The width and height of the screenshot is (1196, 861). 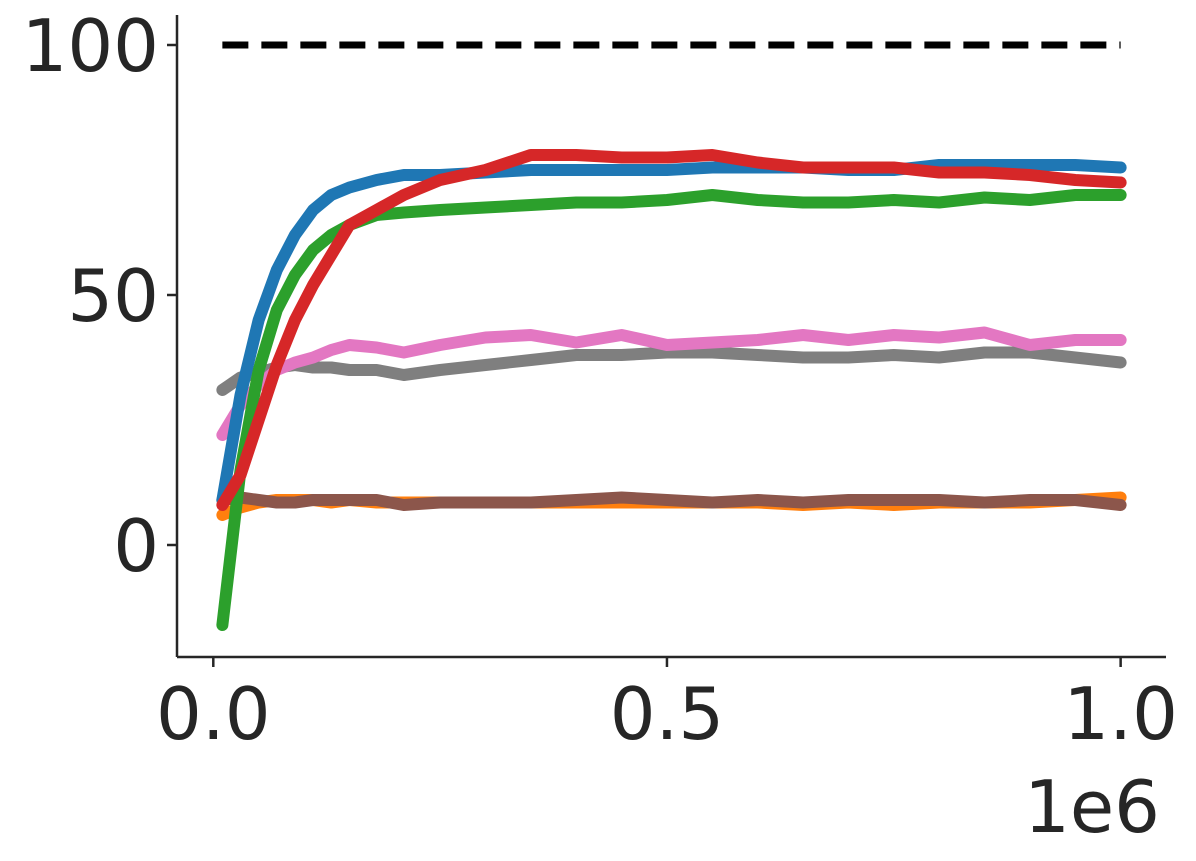 I want to click on x-tick-label: 0.0, so click(x=213, y=714).